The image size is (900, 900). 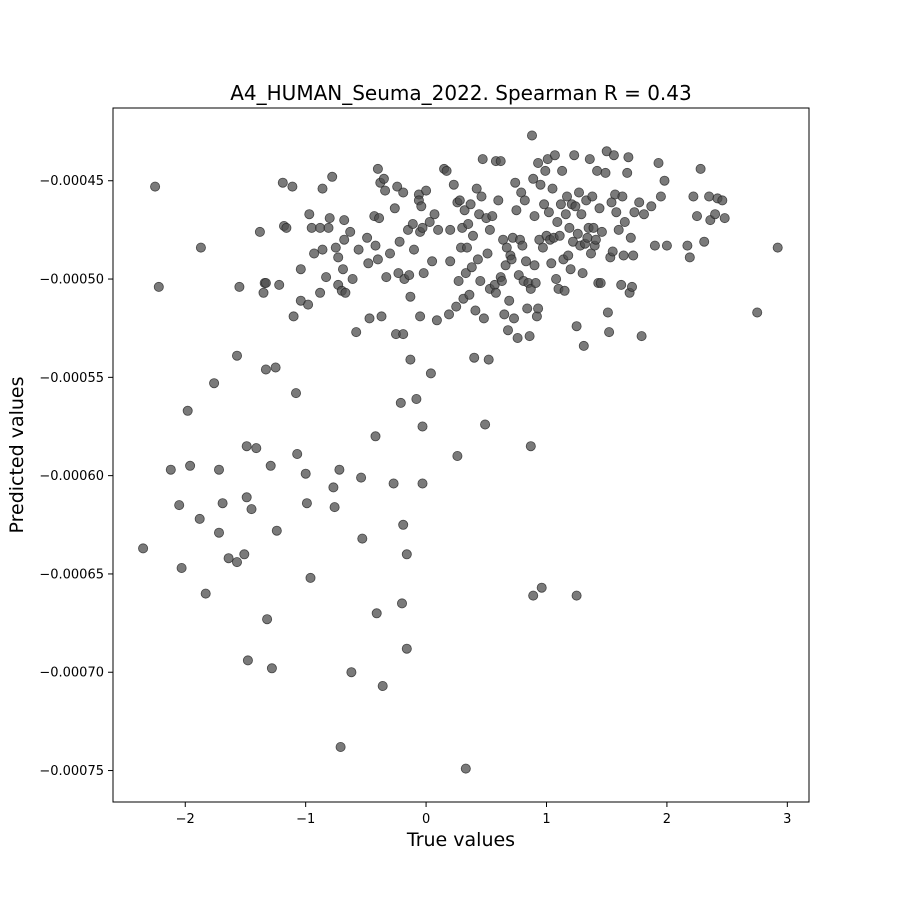 I want to click on y-tick-label: −0.00050, so click(x=71, y=280).